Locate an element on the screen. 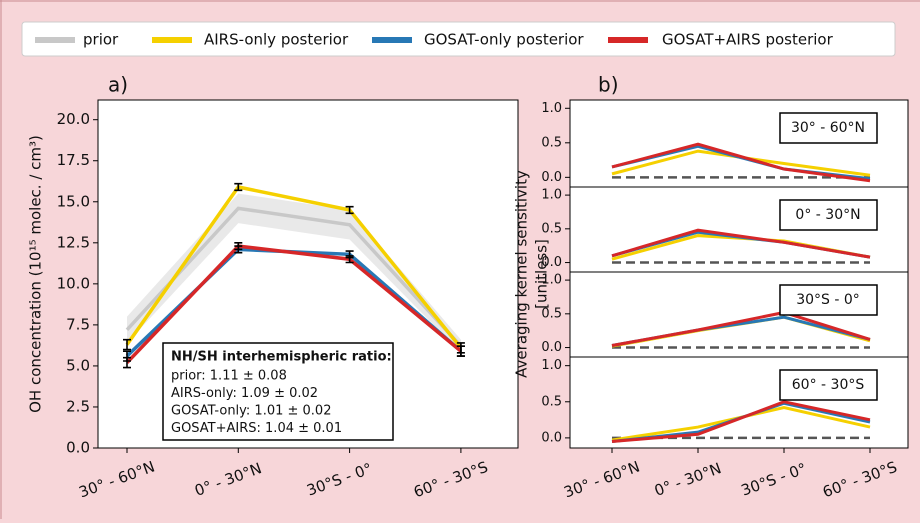  y-tick-label: 2.5 is located at coordinates (78, 406).